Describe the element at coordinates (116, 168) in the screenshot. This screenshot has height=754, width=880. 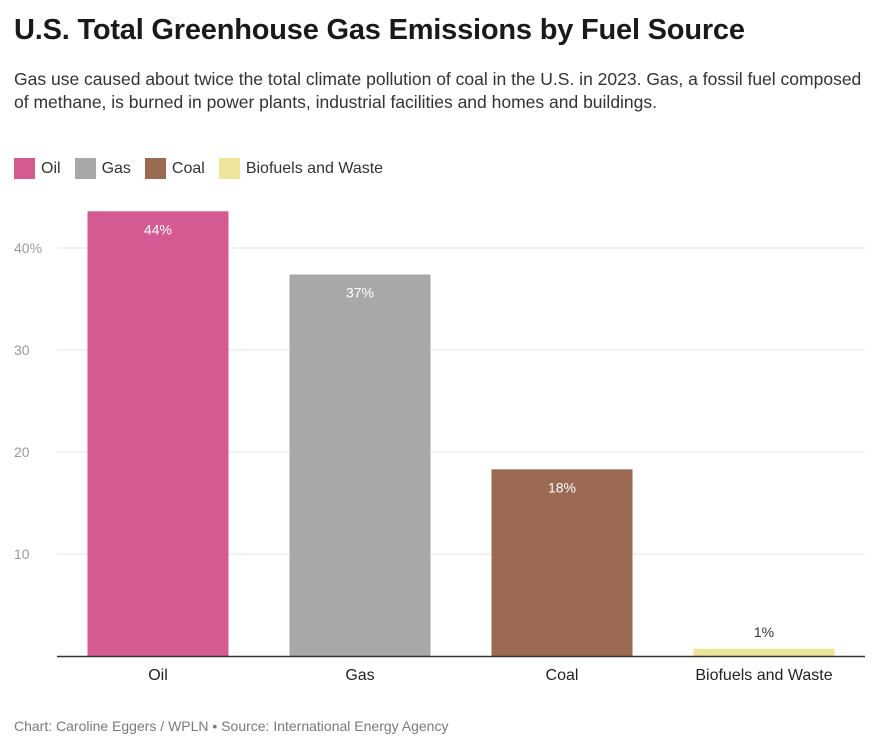
I see `legend-label-gas: Gas` at that location.